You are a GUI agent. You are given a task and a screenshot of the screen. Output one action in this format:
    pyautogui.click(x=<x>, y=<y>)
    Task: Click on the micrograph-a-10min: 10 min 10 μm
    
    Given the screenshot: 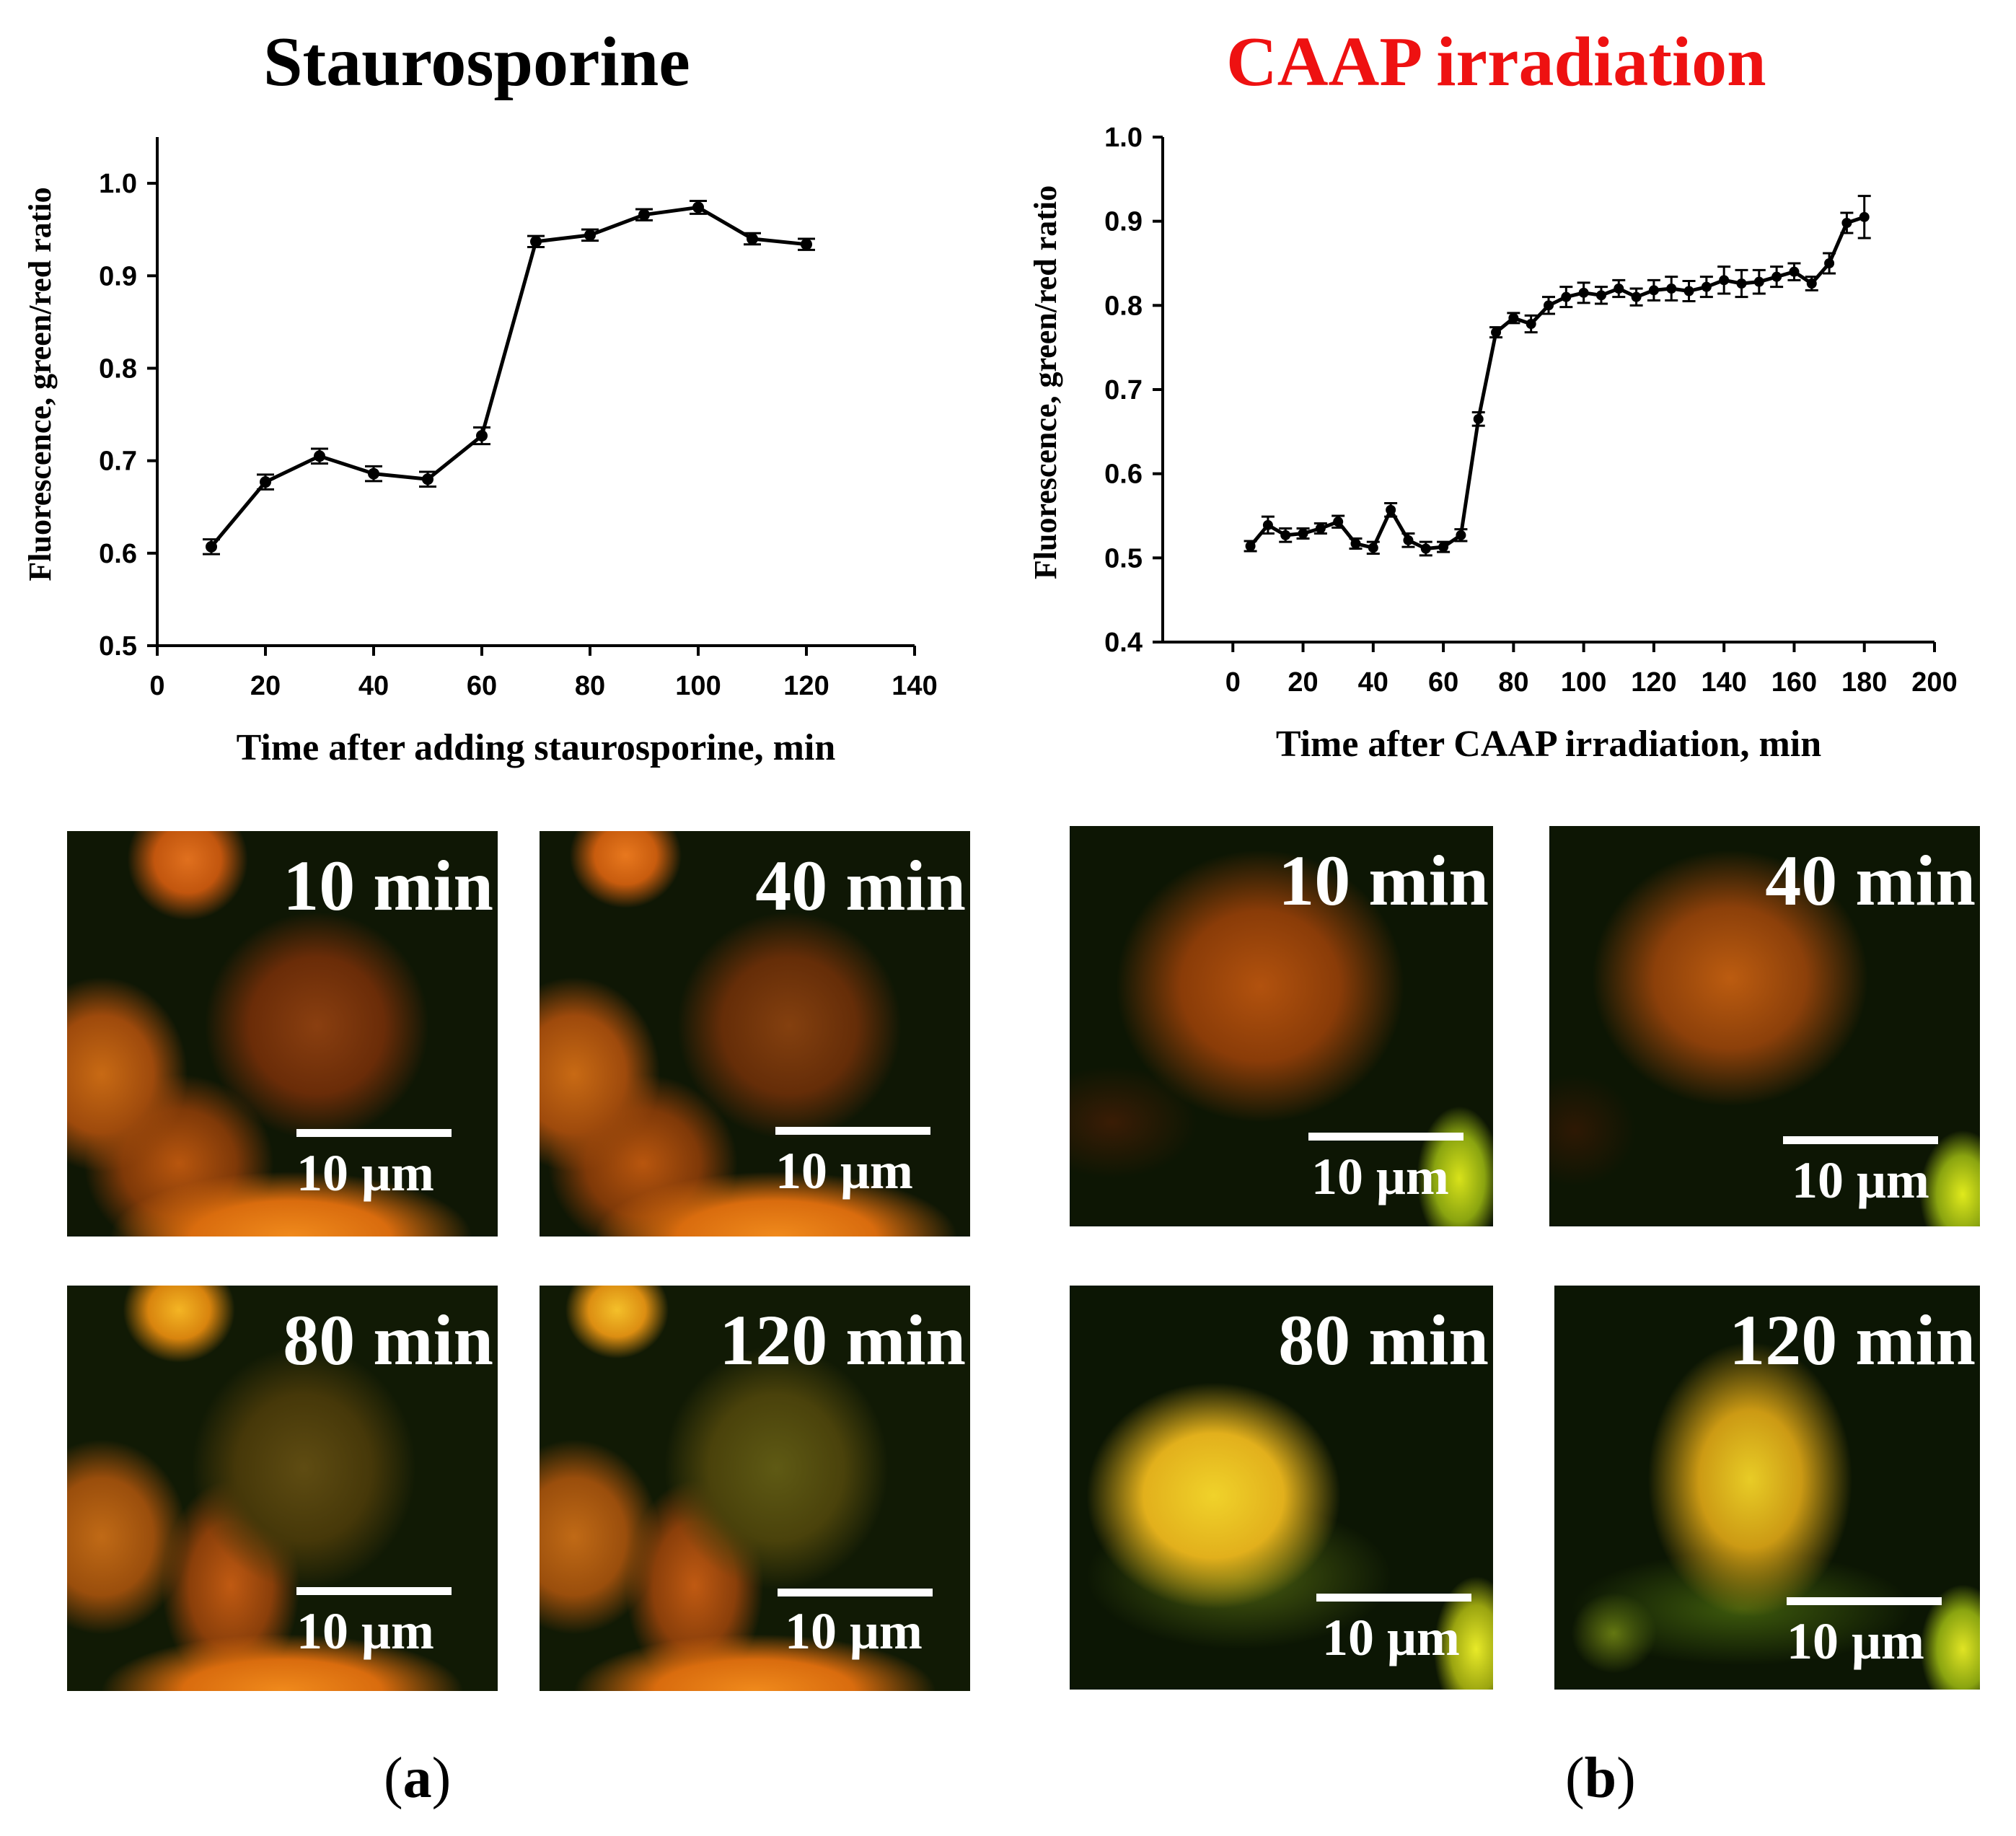 What is the action you would take?
    pyautogui.click(x=282, y=1034)
    